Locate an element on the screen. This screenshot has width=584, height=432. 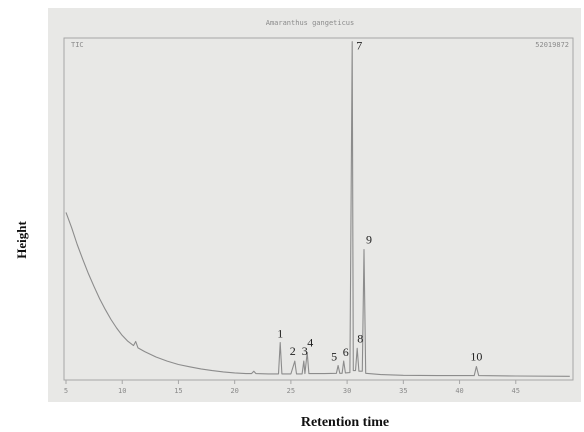
chart-title: Amaranthus gangeticus is located at coordinates (310, 23).